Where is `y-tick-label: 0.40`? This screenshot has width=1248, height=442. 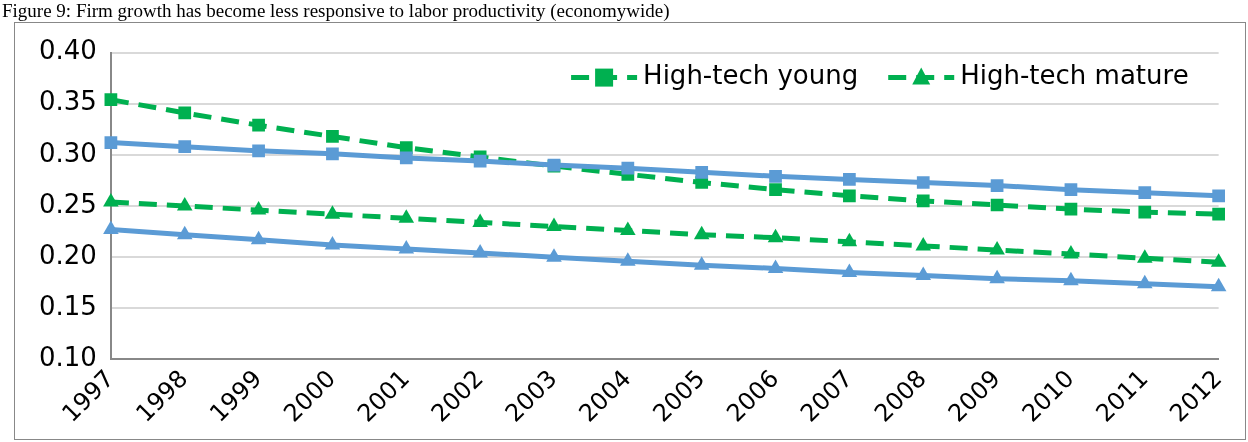 y-tick-label: 0.40 is located at coordinates (68, 50).